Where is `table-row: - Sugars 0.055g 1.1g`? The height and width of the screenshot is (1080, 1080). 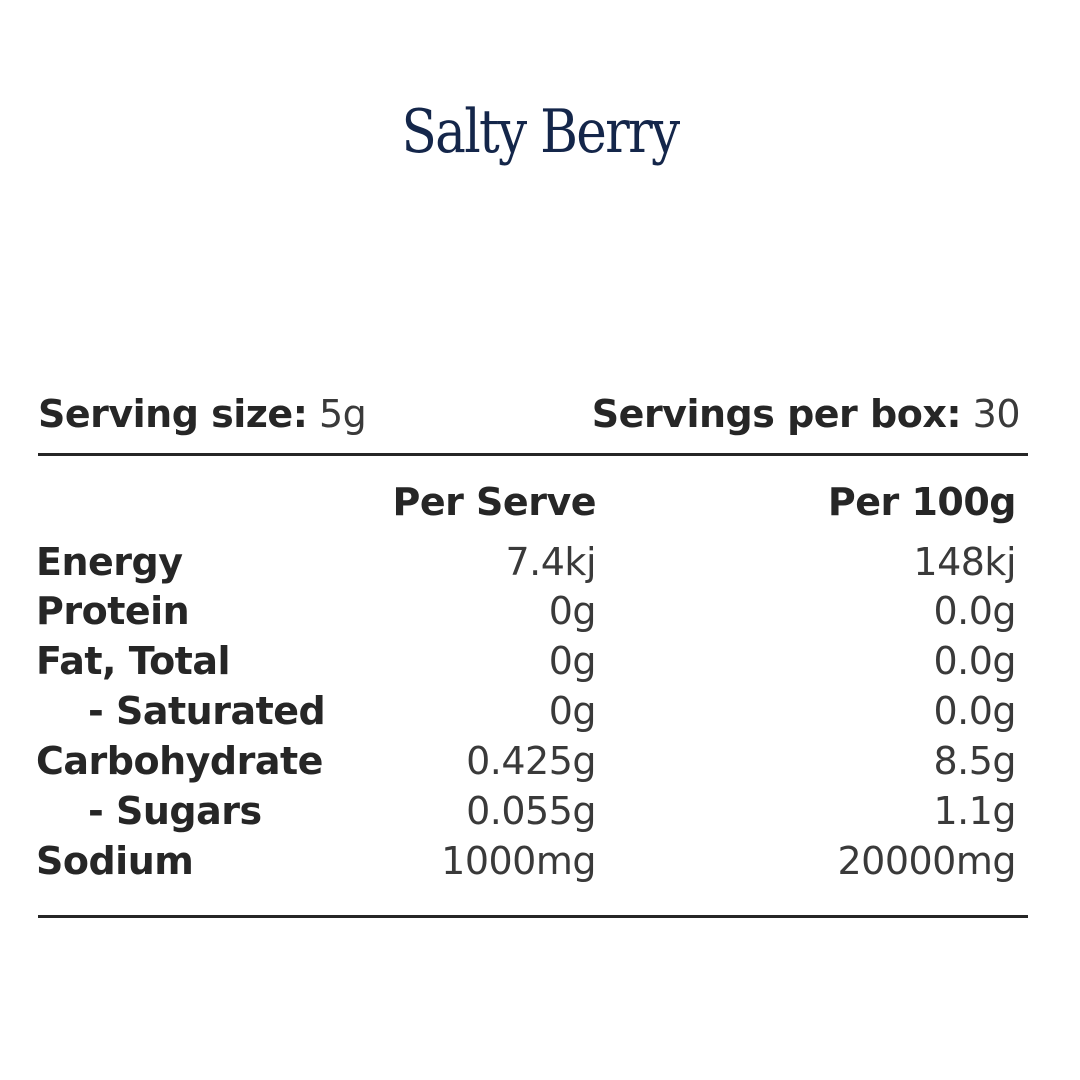
table-row: - Sugars 0.055g 1.1g is located at coordinates (540, 811).